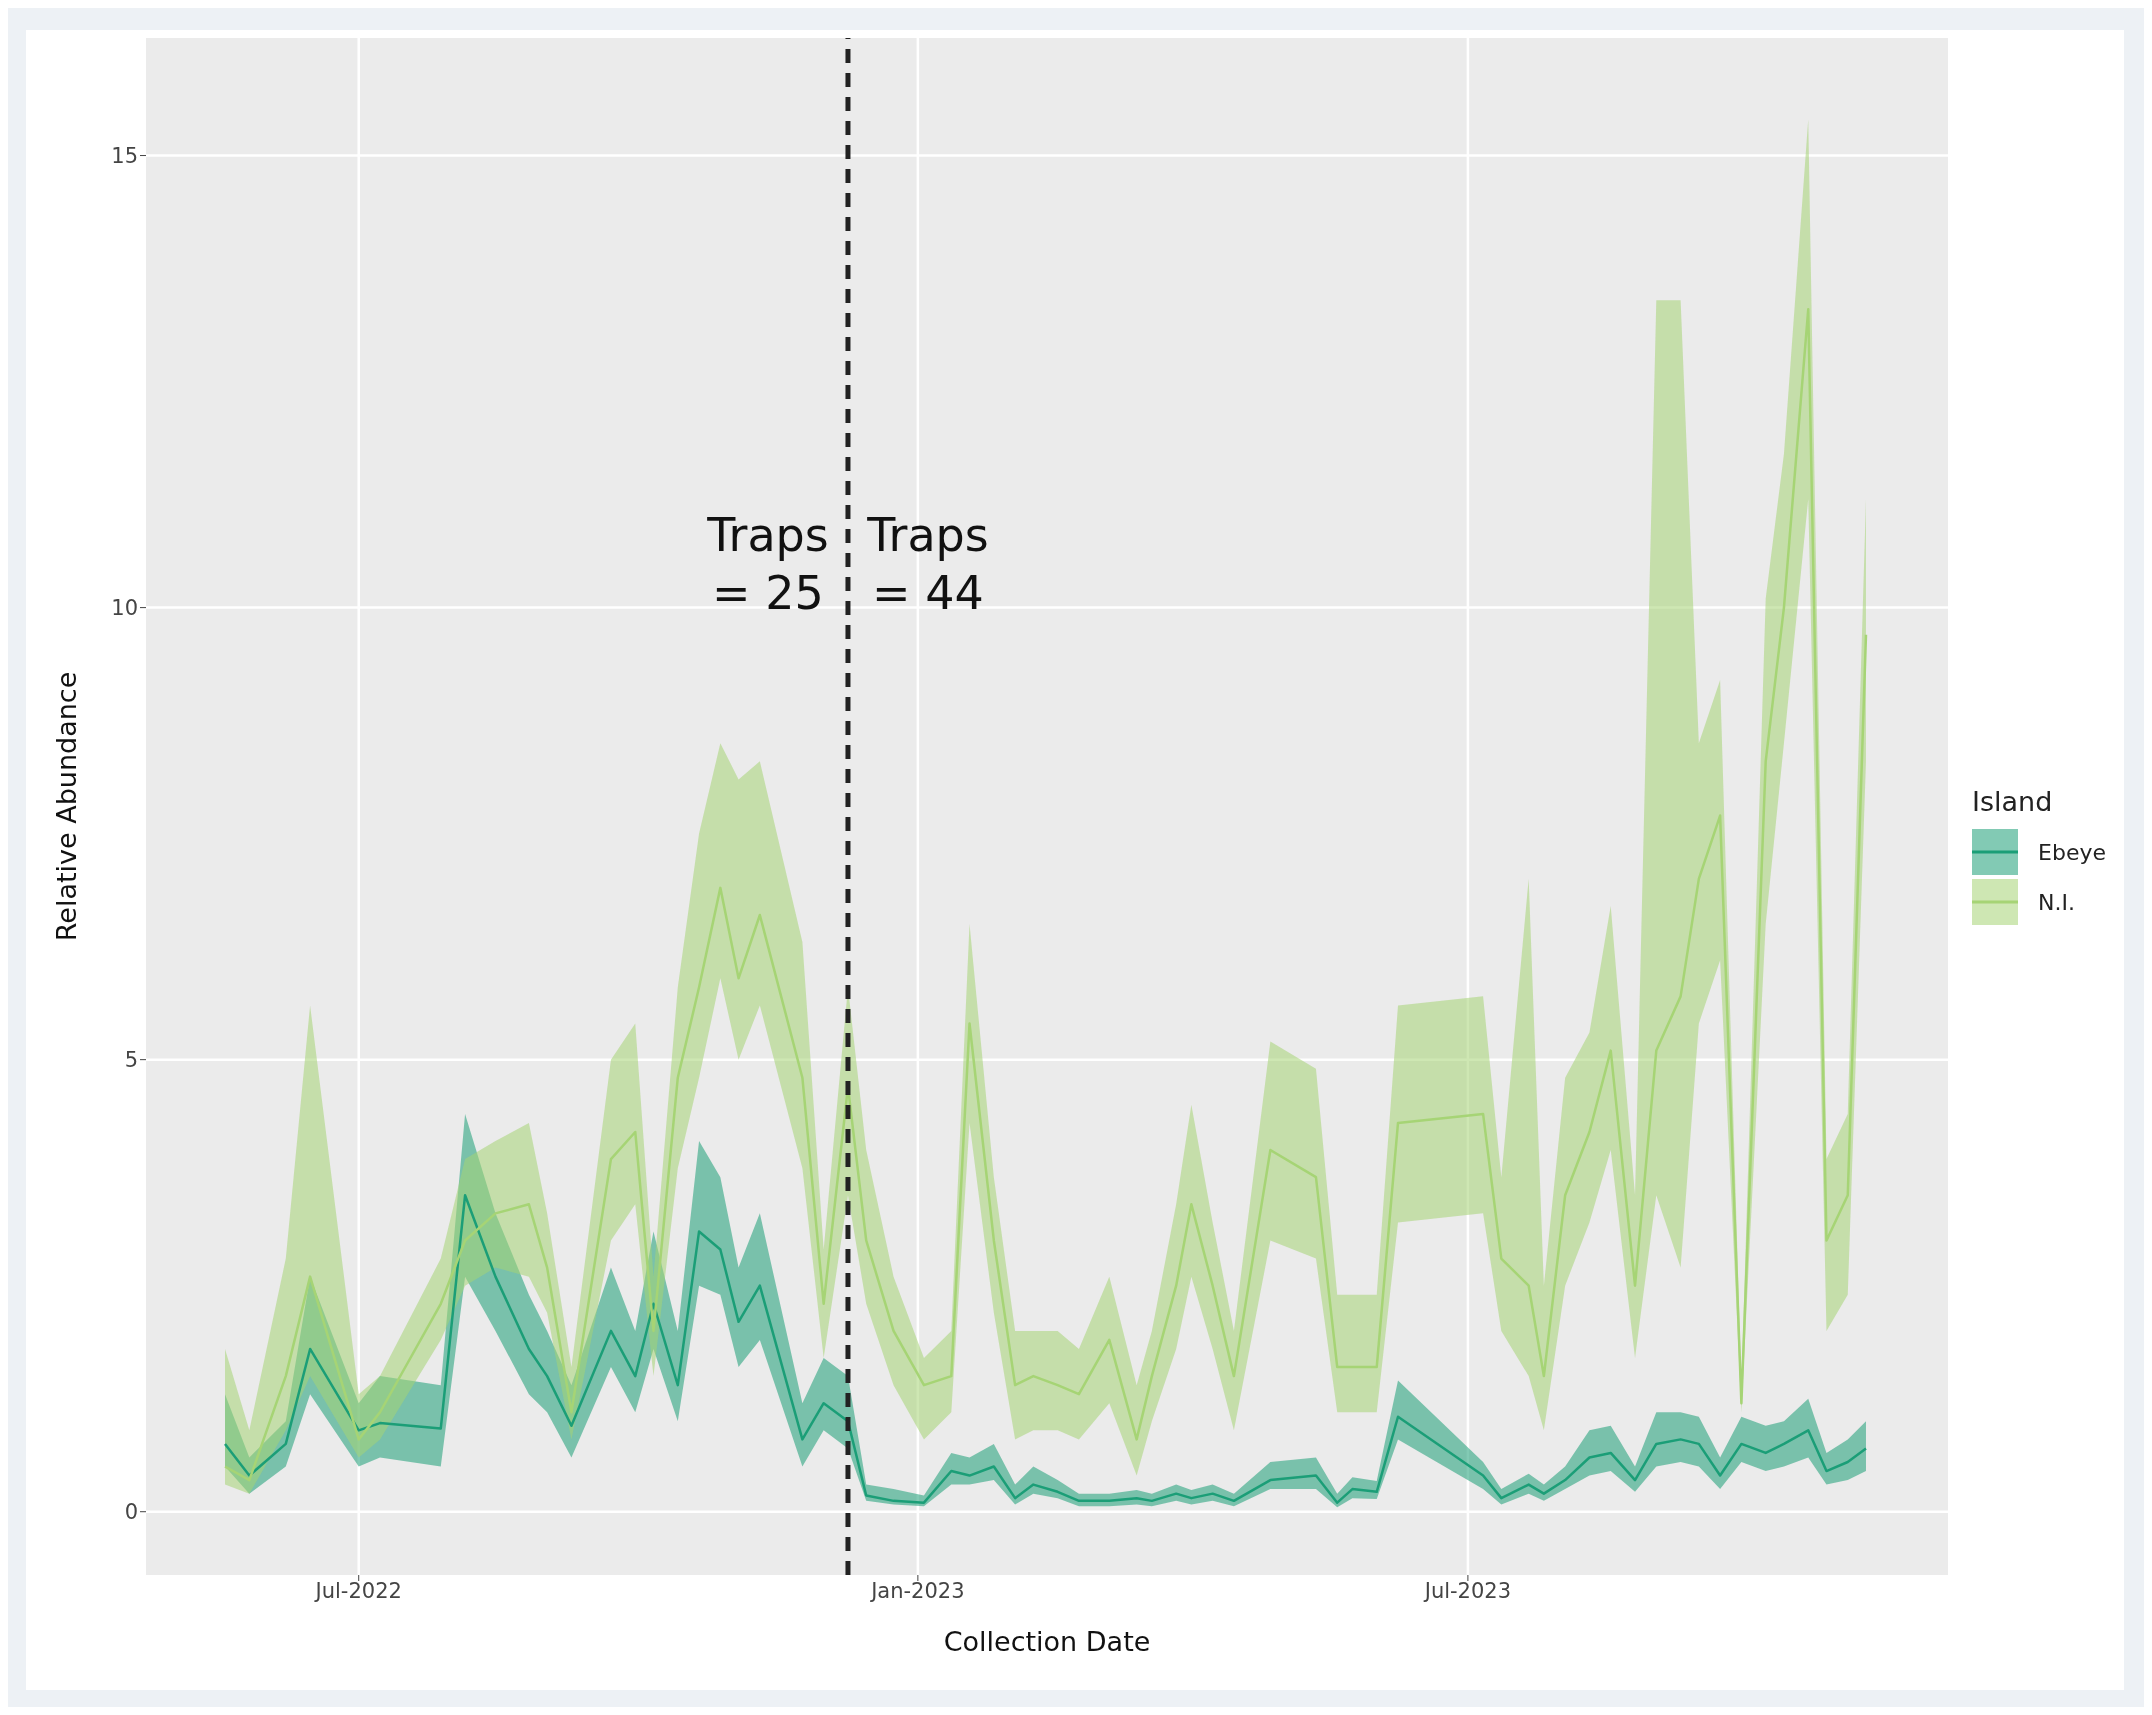 The image size is (2152, 1715). Describe the element at coordinates (357, 1590) in the screenshot. I see `x-tick-label: Jul-2022` at that location.